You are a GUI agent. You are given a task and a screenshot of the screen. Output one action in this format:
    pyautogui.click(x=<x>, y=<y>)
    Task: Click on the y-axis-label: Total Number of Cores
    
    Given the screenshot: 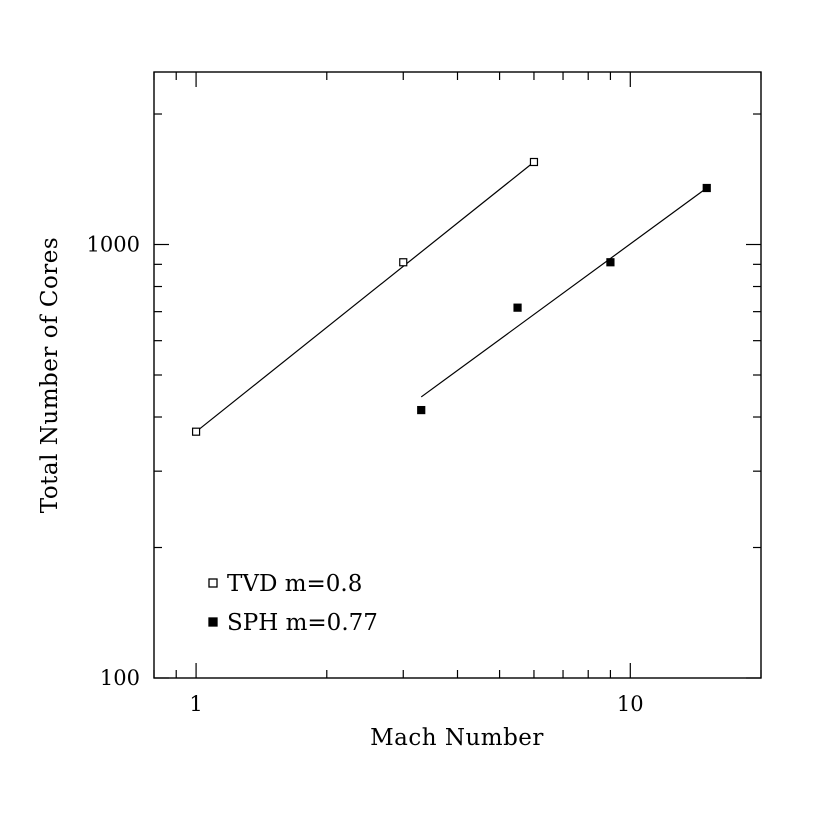 What is the action you would take?
    pyautogui.click(x=50, y=375)
    